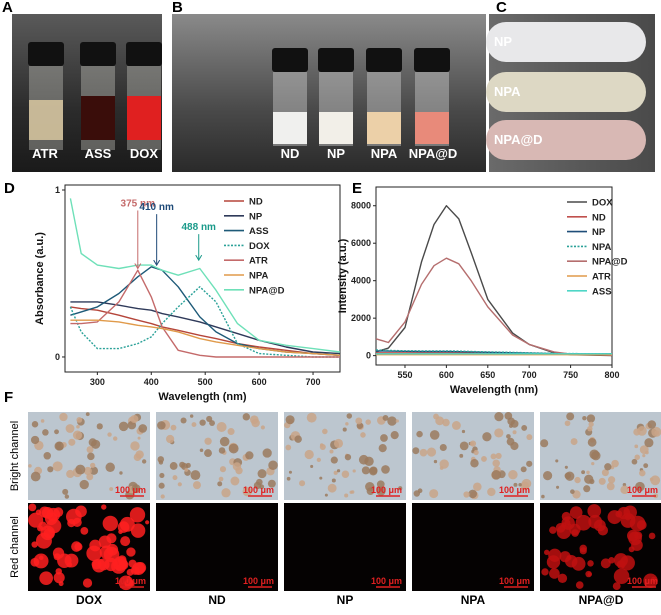  I want to click on panel-label: F, so click(8, 397).